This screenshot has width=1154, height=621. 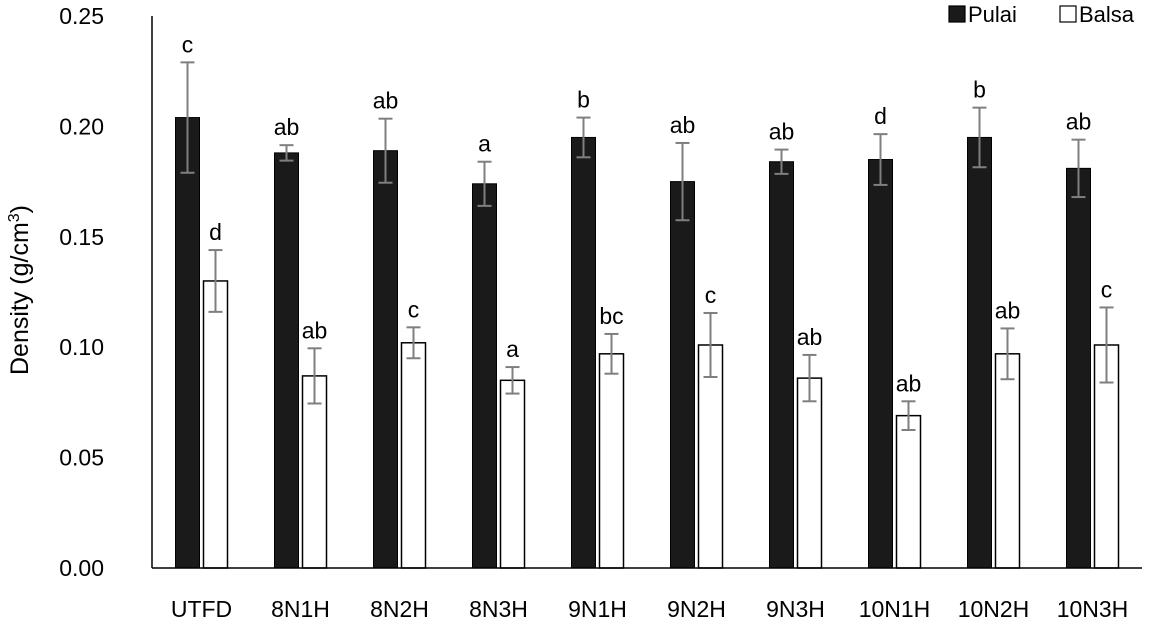 I want to click on legend-swatch-balsa, so click(x=1068, y=14).